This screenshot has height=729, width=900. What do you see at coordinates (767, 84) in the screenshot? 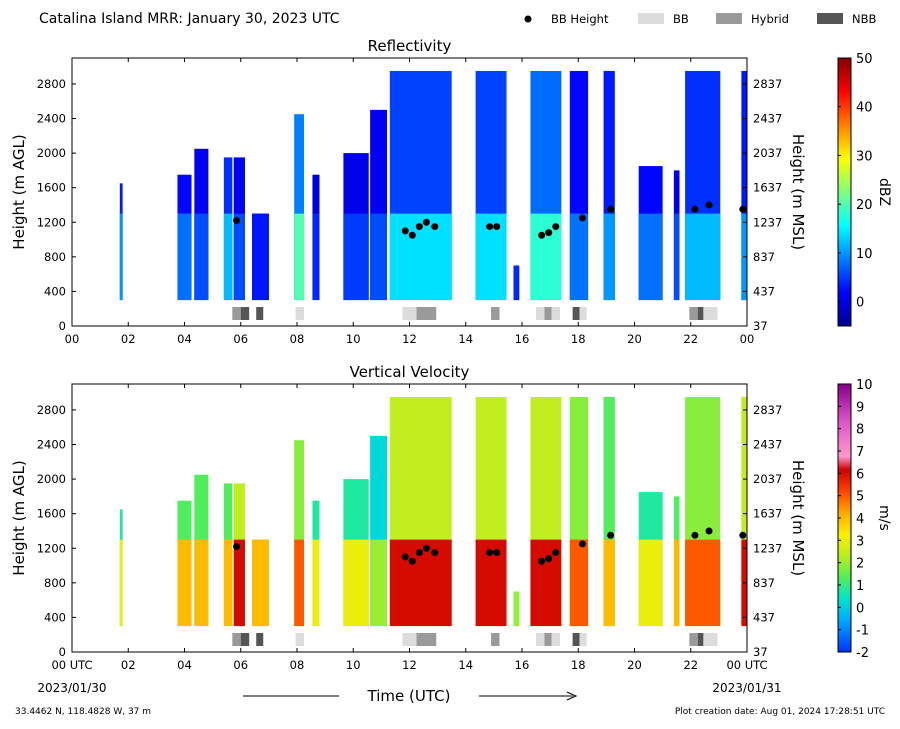
I see `y-tick-label-right: 2837` at bounding box center [767, 84].